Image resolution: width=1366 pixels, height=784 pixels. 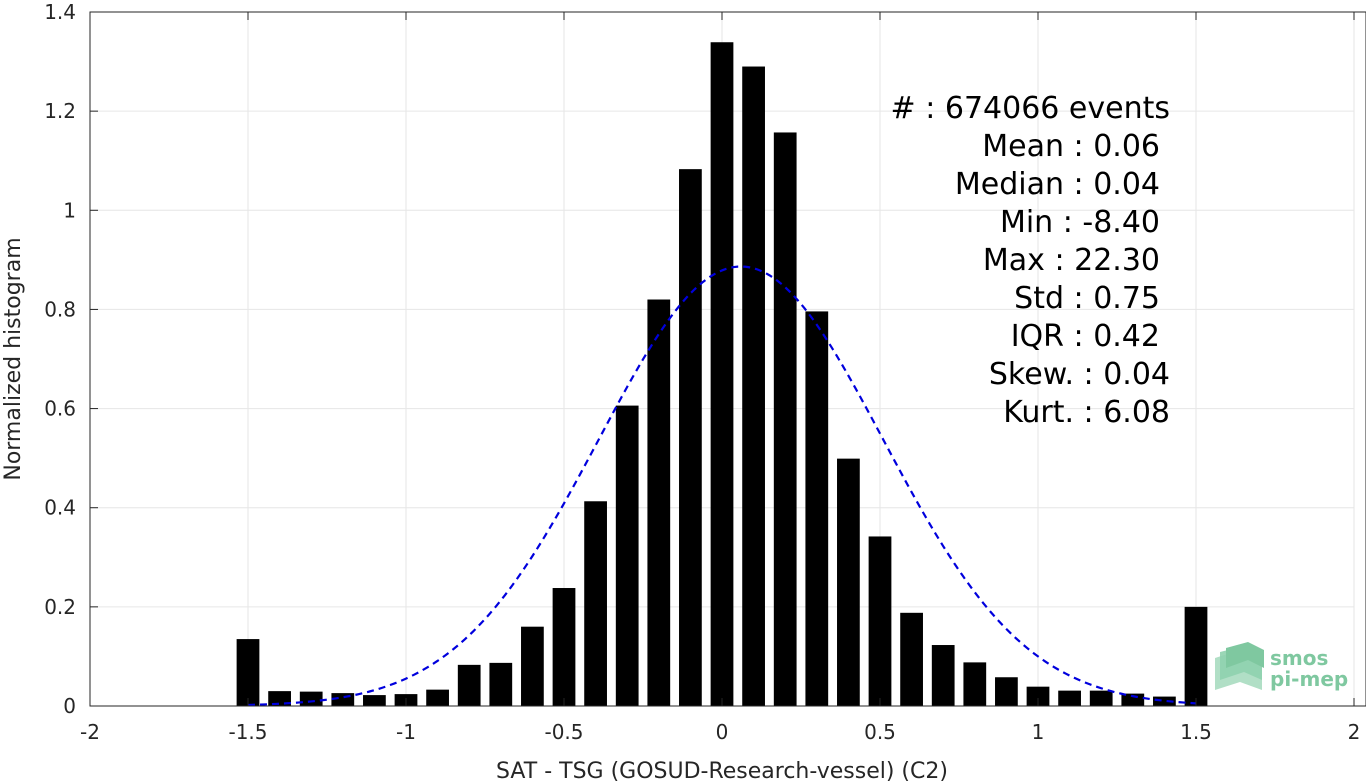 I want to click on stat-max: Max : 22.30, so click(x=1071, y=260).